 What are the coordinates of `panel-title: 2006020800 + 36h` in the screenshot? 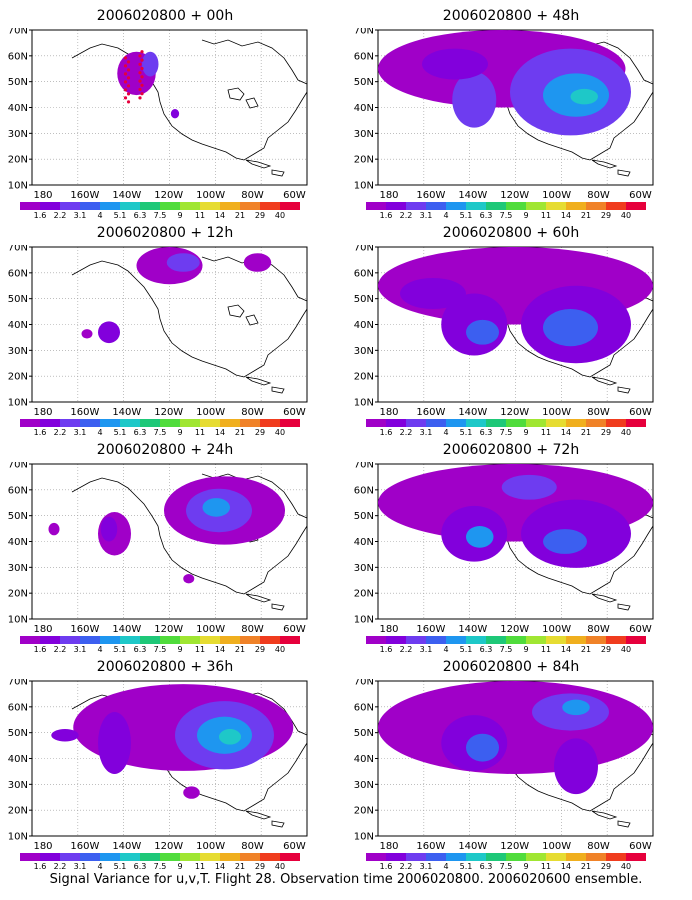 It's located at (165, 667).